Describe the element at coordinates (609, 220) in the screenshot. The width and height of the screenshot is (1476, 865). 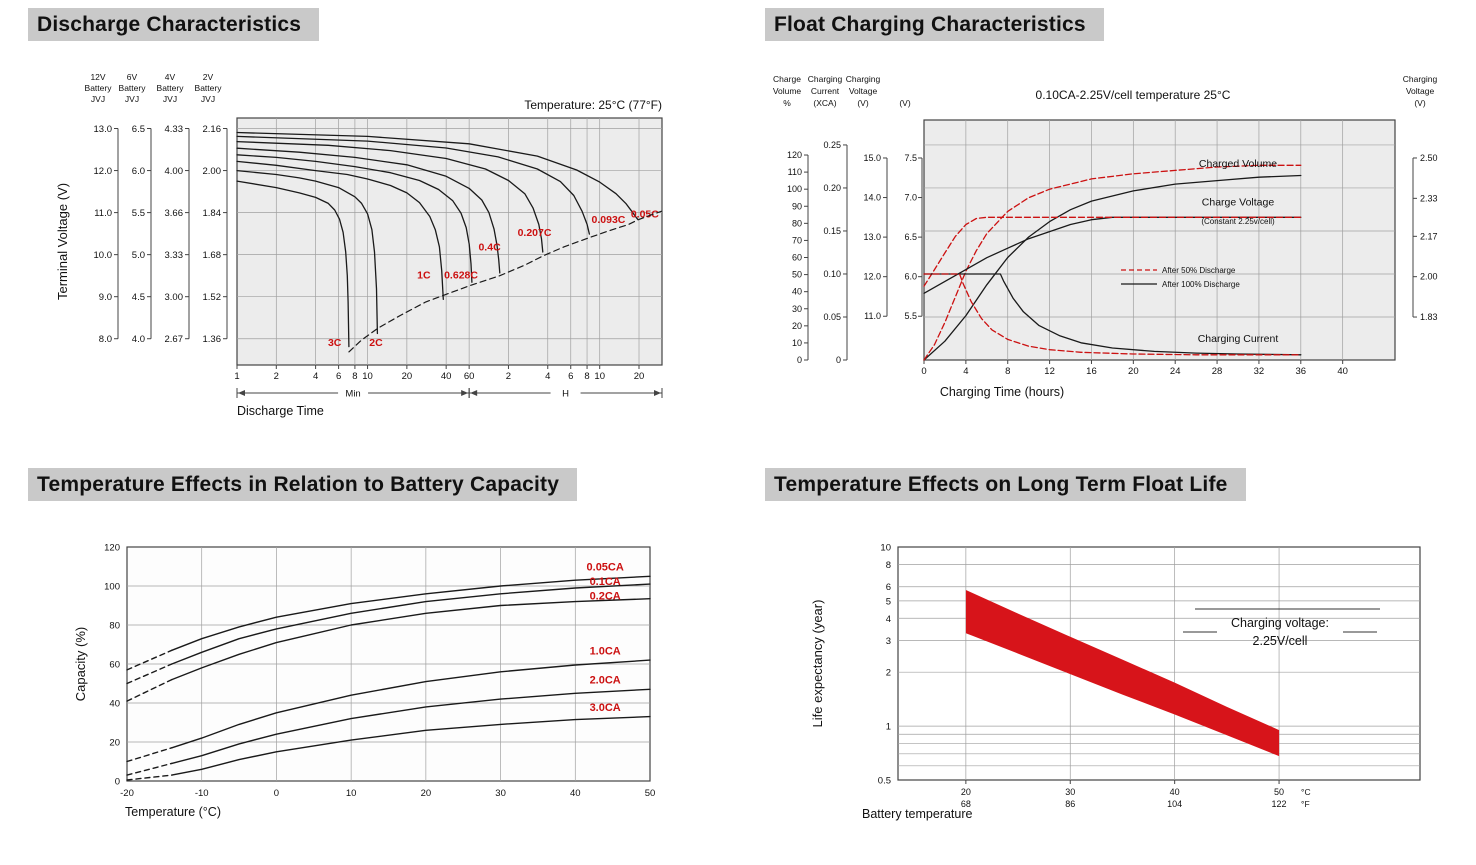
I see `svg-text: 0.093C` at that location.